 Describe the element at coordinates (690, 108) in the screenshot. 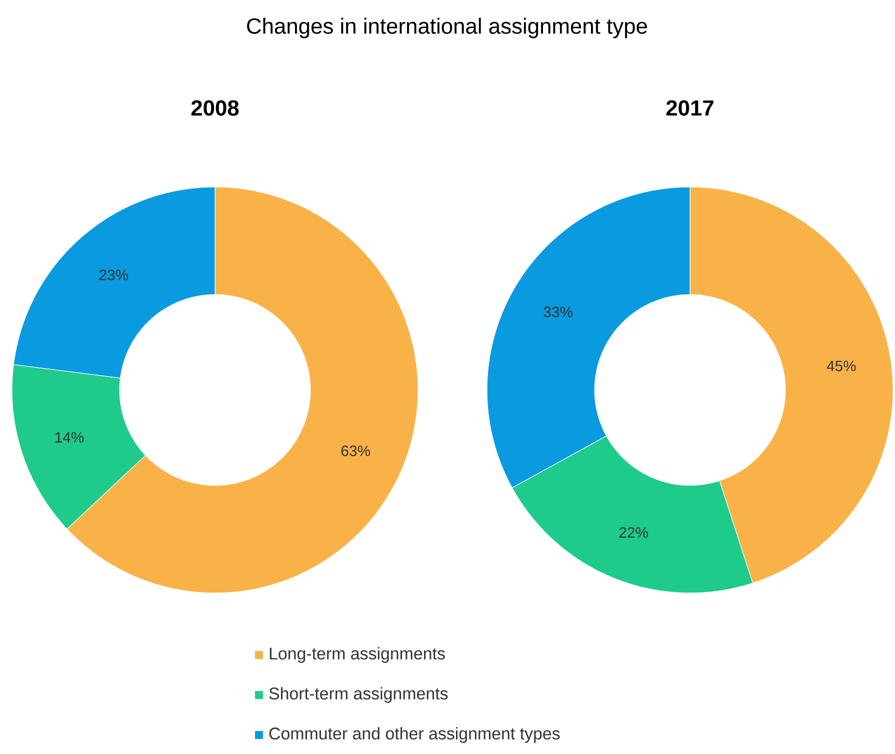

I see `chart-title: 2017` at that location.